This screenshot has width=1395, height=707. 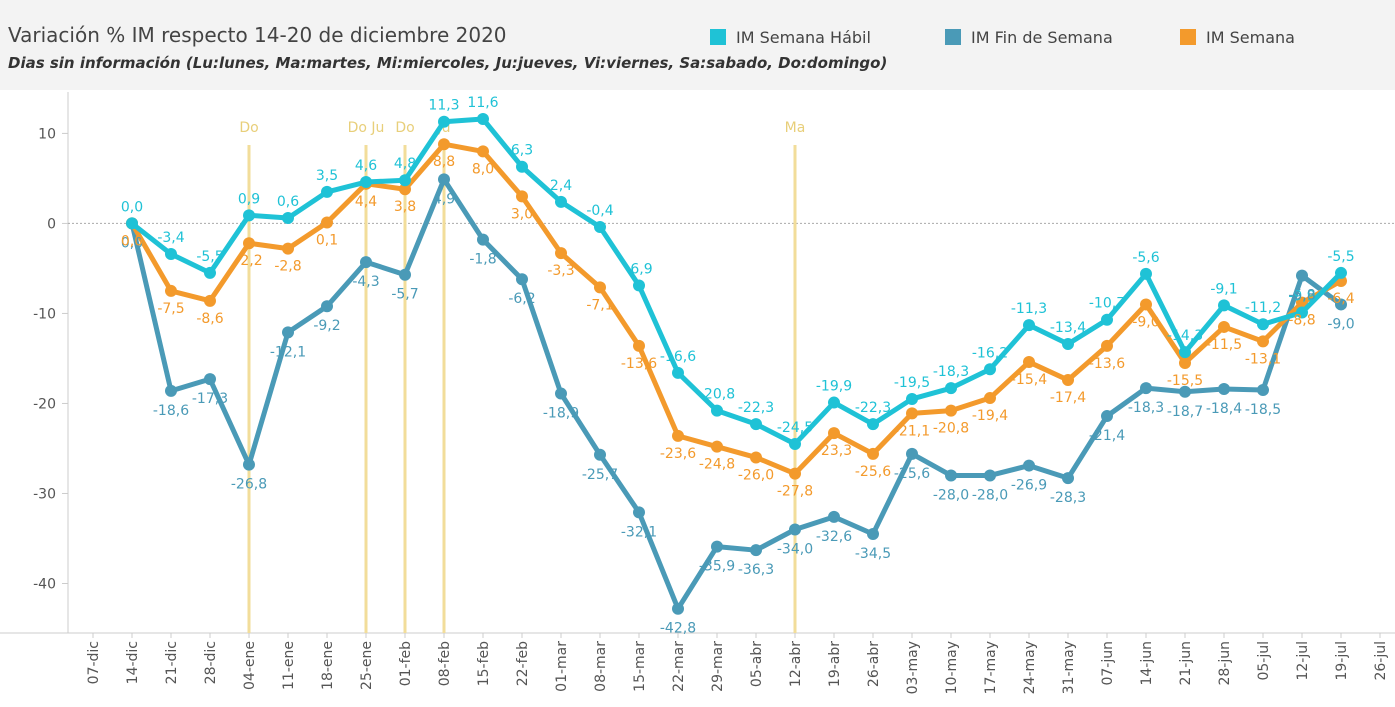 I want to click on legend-label: IM Semana Hábil, so click(x=803, y=37).